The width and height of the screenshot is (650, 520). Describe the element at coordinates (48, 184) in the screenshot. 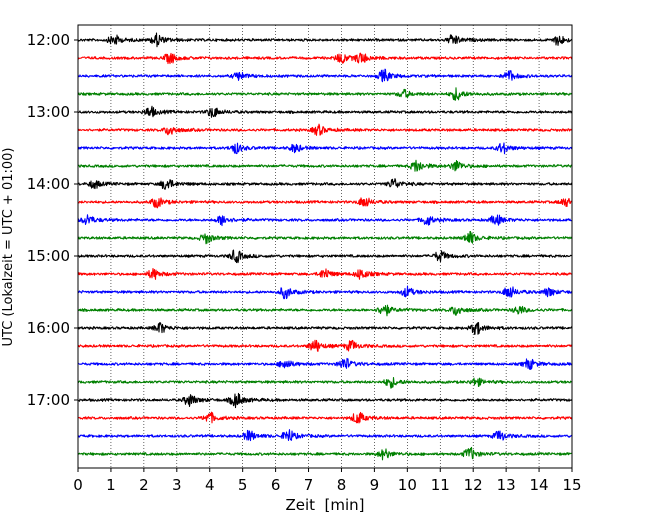

I see `y-tick-label: 14:00` at that location.